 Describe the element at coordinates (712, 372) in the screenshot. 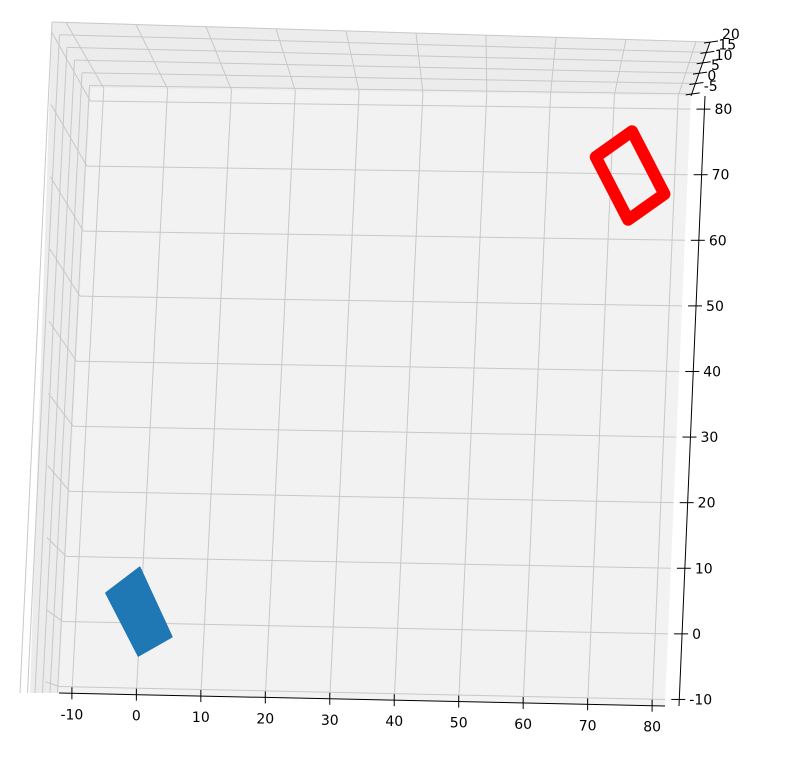

I see `y-tick-label-5: 40` at that location.